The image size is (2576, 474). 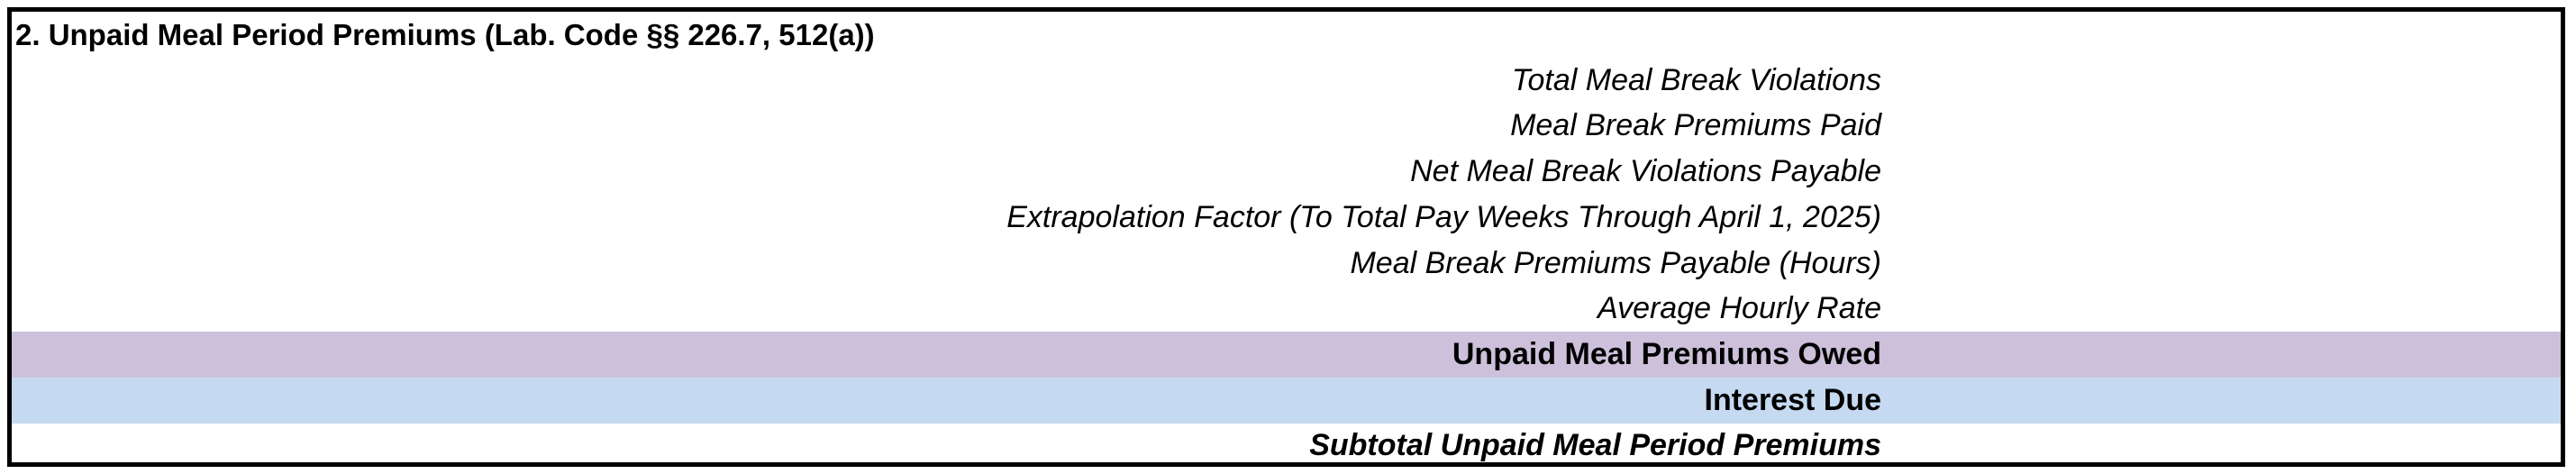 I want to click on row-unpaid-meal-premiums-owed: Unpaid Meal Premiums Owed, so click(x=1286, y=355).